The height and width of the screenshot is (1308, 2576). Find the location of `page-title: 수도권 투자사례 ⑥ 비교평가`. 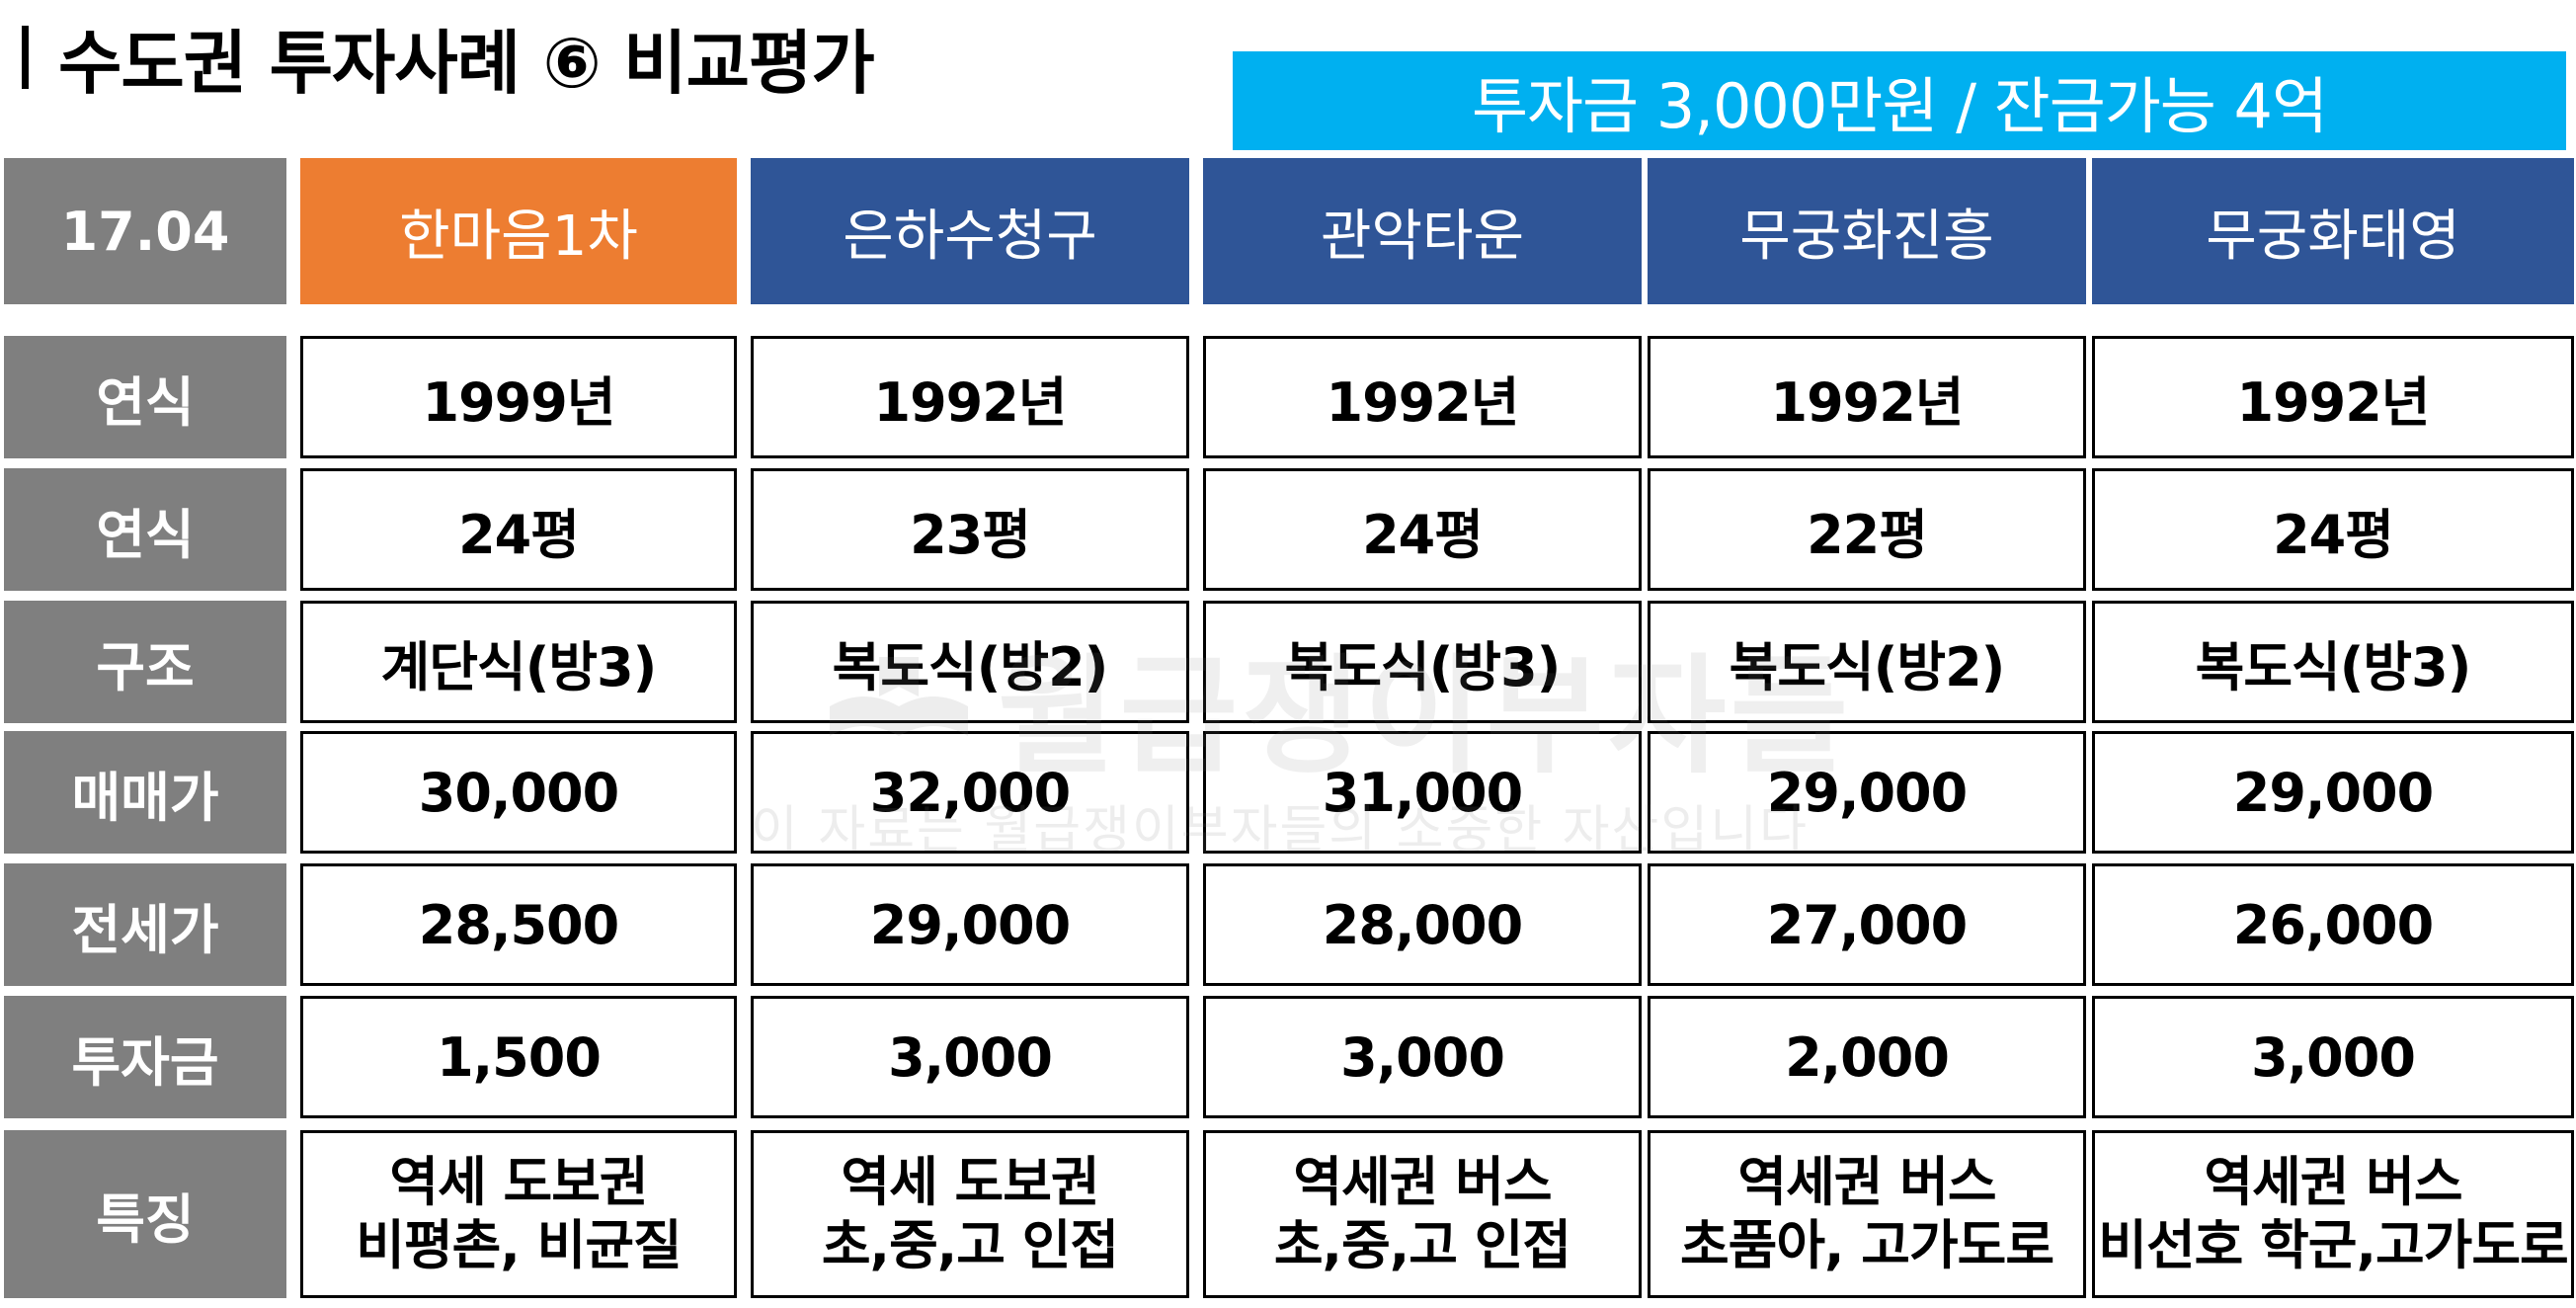

page-title: 수도권 투자사례 ⑥ 비교평가 is located at coordinates (448, 57).